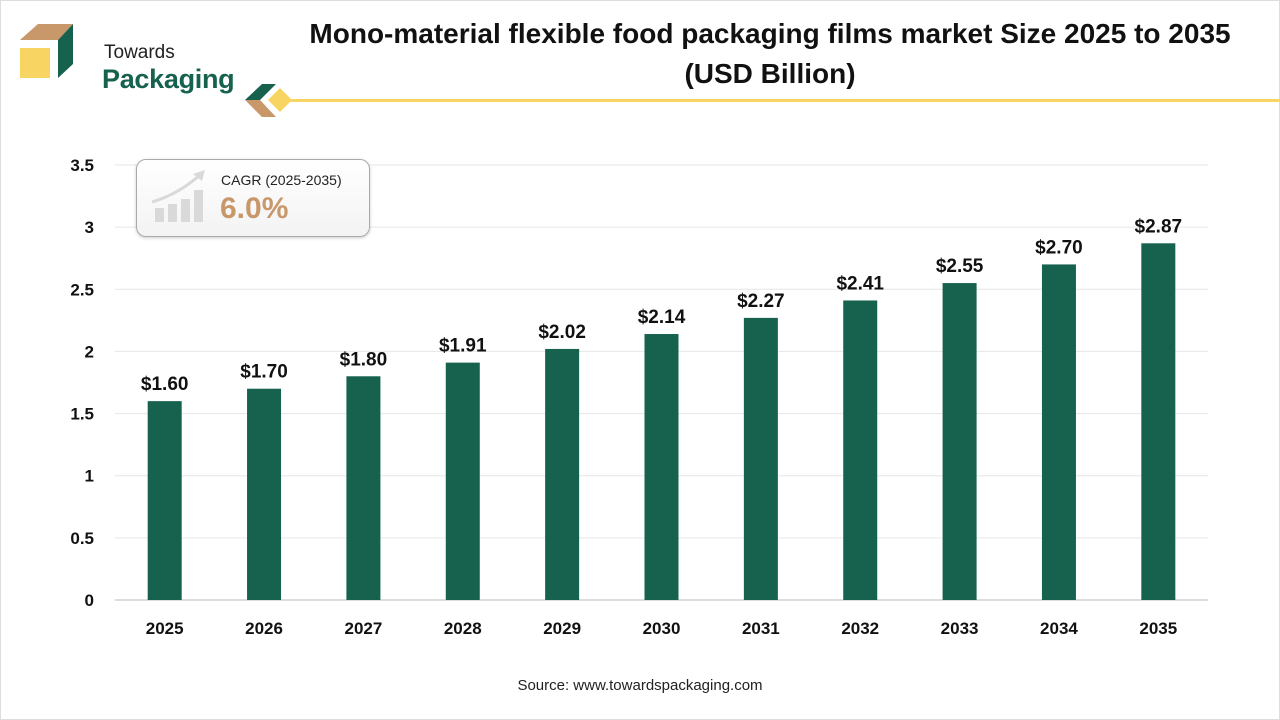  Describe the element at coordinates (82, 414) in the screenshot. I see `y-tick-label: 1.5` at that location.